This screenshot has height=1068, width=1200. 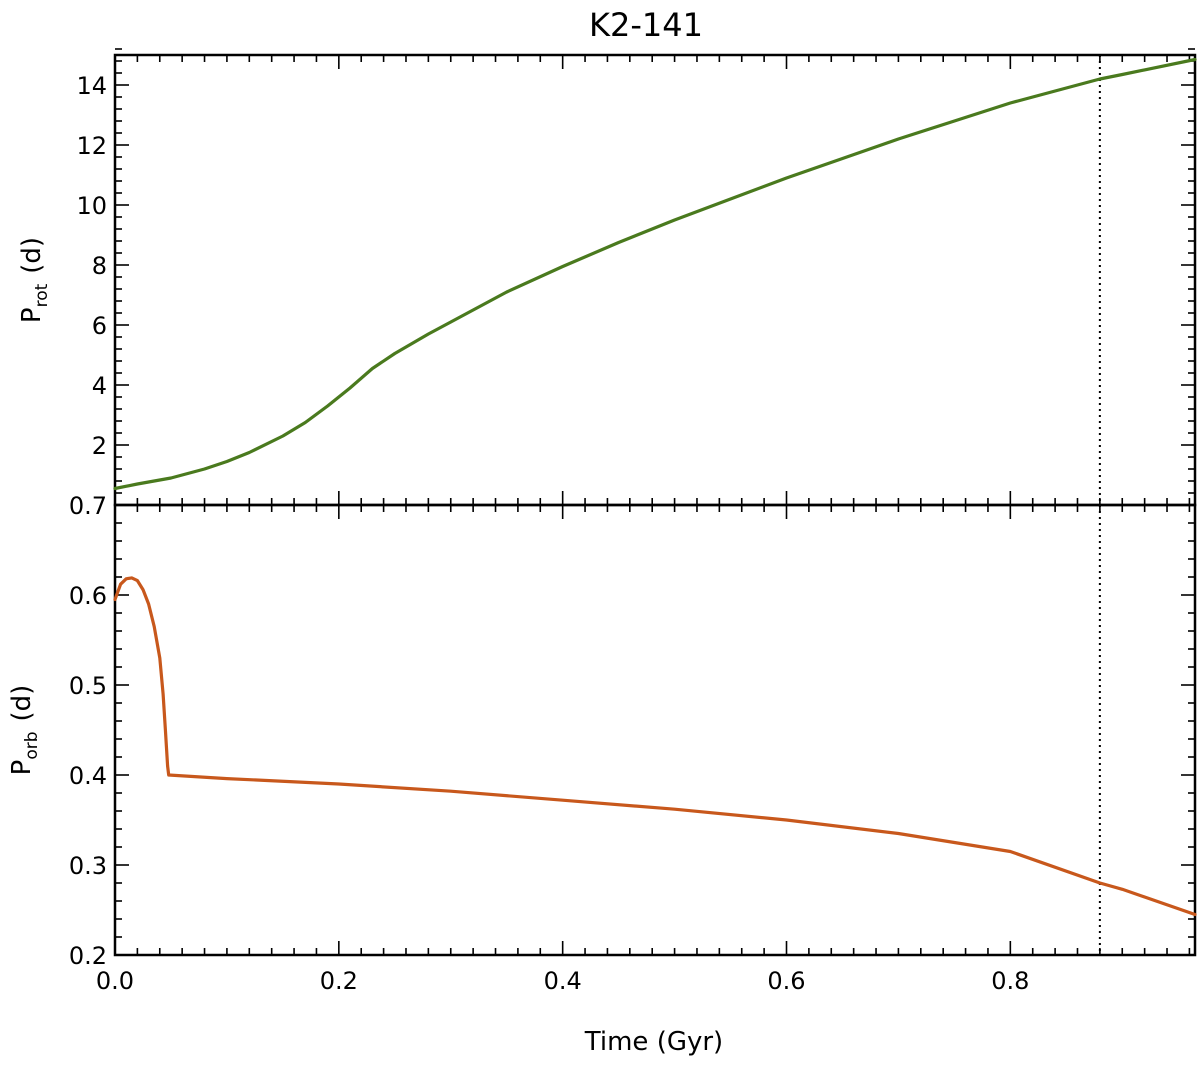 What do you see at coordinates (88, 731) in the screenshot?
I see `bottom-y-tick-labels: 0.2 0.3 0.4 0.5 0.6 0.7` at bounding box center [88, 731].